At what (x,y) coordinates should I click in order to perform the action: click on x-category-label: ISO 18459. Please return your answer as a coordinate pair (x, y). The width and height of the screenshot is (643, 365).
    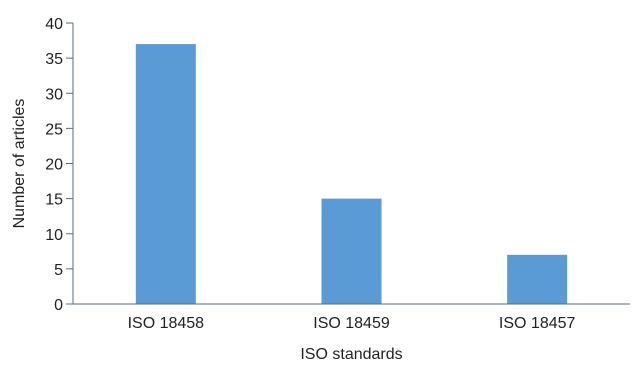
    Looking at the image, I should click on (351, 323).